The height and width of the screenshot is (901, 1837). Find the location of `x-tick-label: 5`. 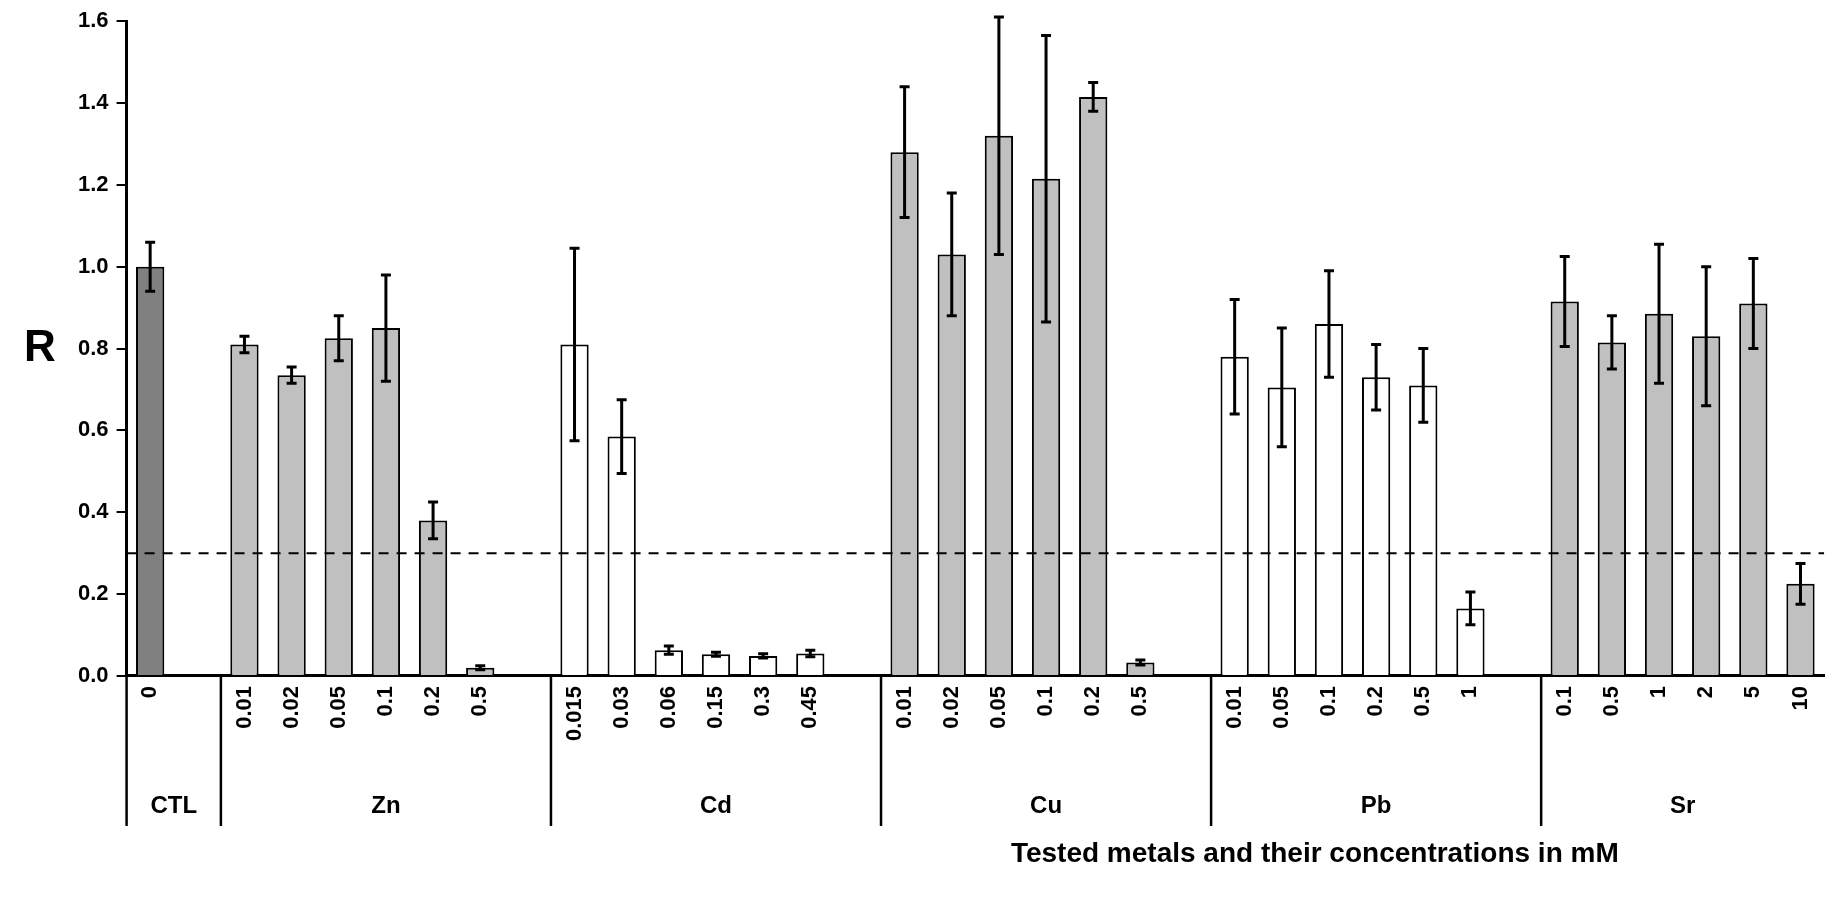

x-tick-label: 5 is located at coordinates (1752, 692).